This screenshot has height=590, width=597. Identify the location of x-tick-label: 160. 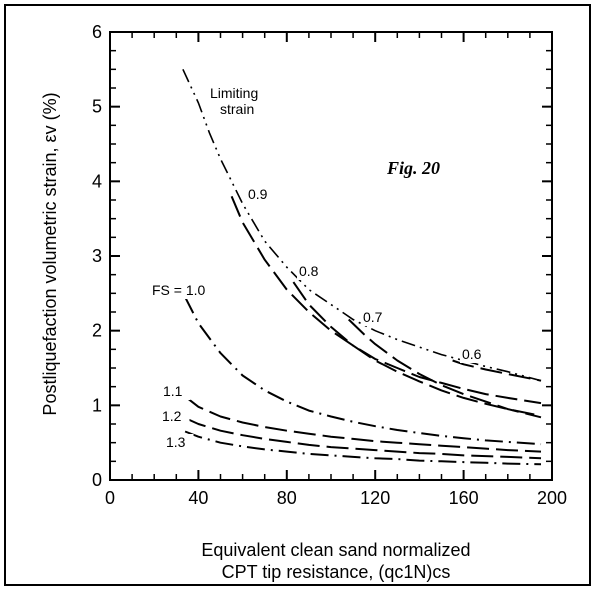
(464, 498).